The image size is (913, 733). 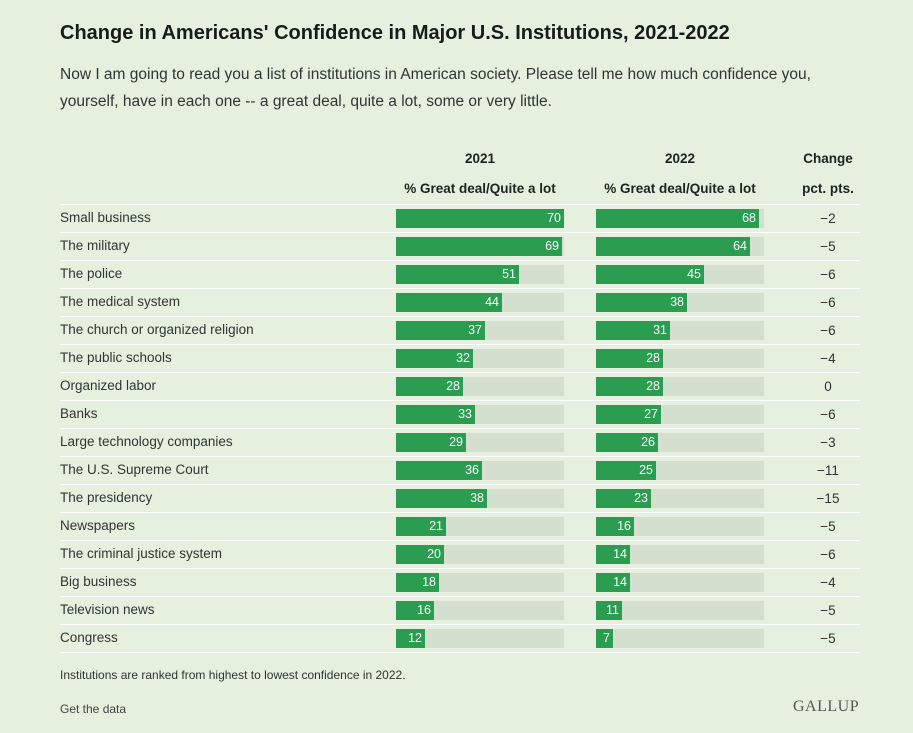 What do you see at coordinates (480, 158) in the screenshot?
I see `header-2021: 2021` at bounding box center [480, 158].